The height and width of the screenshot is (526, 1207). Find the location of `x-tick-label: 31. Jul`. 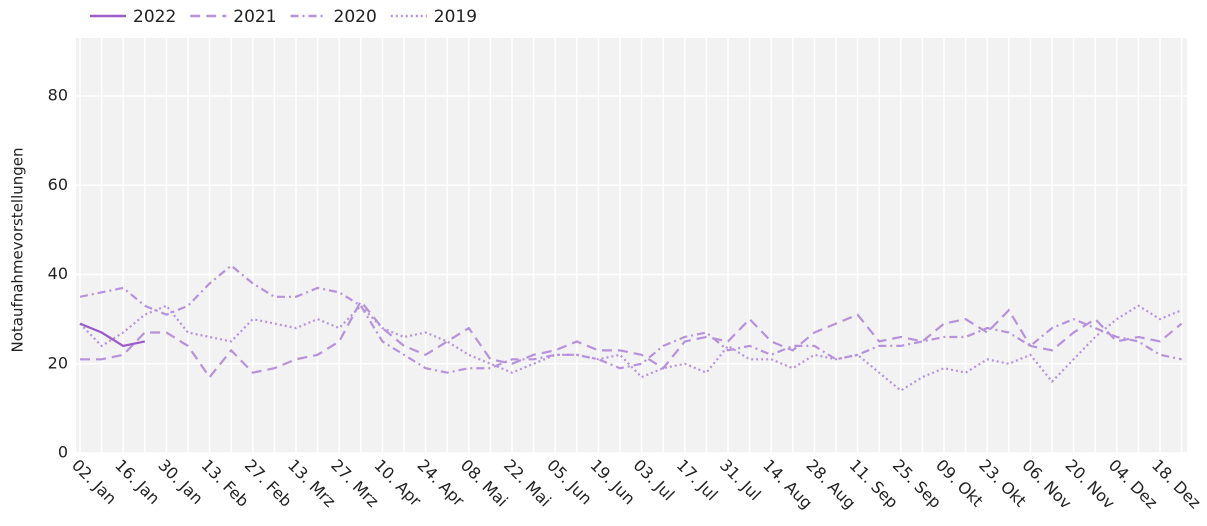

x-tick-label: 31. Jul is located at coordinates (740, 480).